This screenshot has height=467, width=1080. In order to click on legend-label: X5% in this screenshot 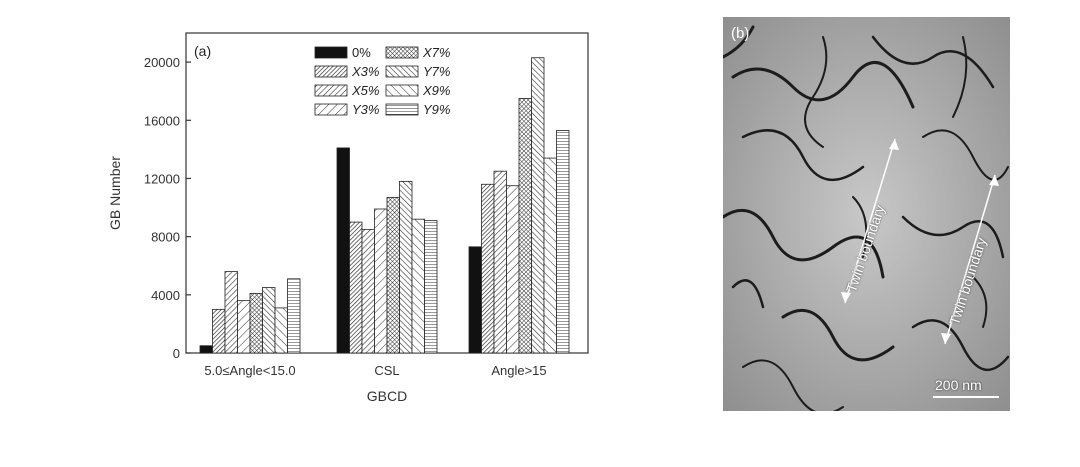, I will do `click(365, 90)`.